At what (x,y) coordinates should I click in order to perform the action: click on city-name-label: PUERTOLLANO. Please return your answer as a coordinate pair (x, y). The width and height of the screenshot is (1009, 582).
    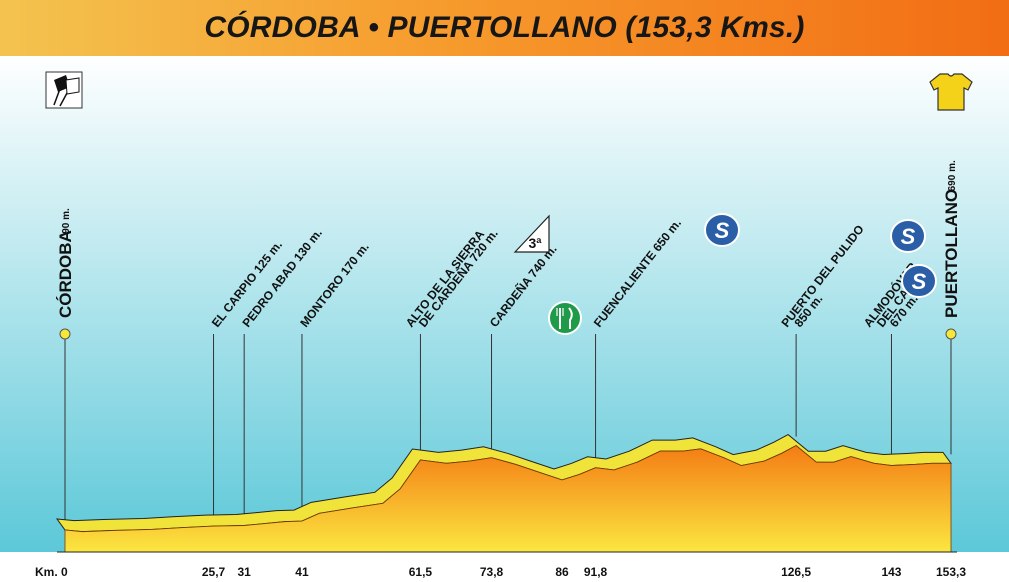
    Looking at the image, I should click on (951, 253).